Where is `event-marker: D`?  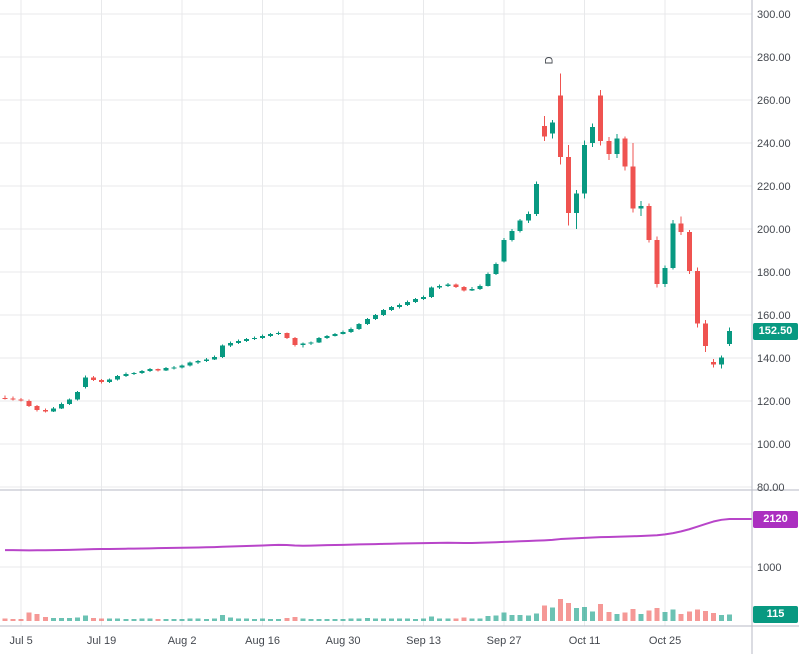
event-marker: D is located at coordinates (549, 60).